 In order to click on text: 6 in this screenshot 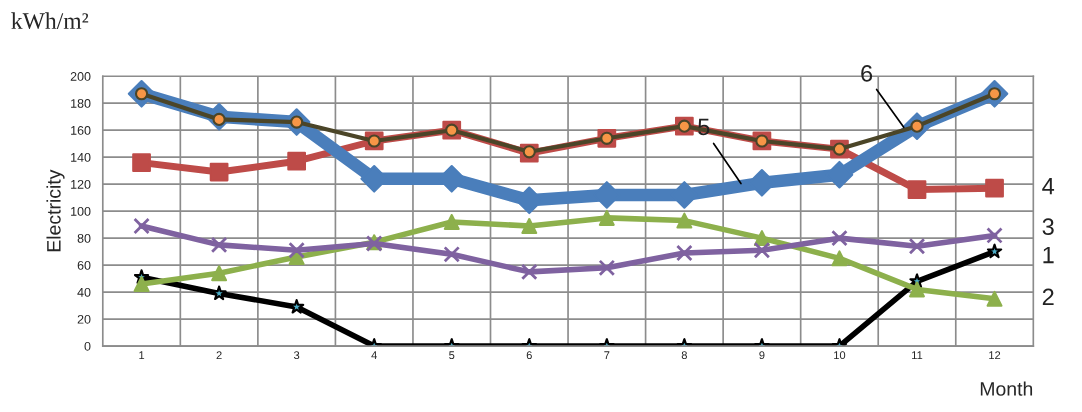, I will do `click(867, 73)`.